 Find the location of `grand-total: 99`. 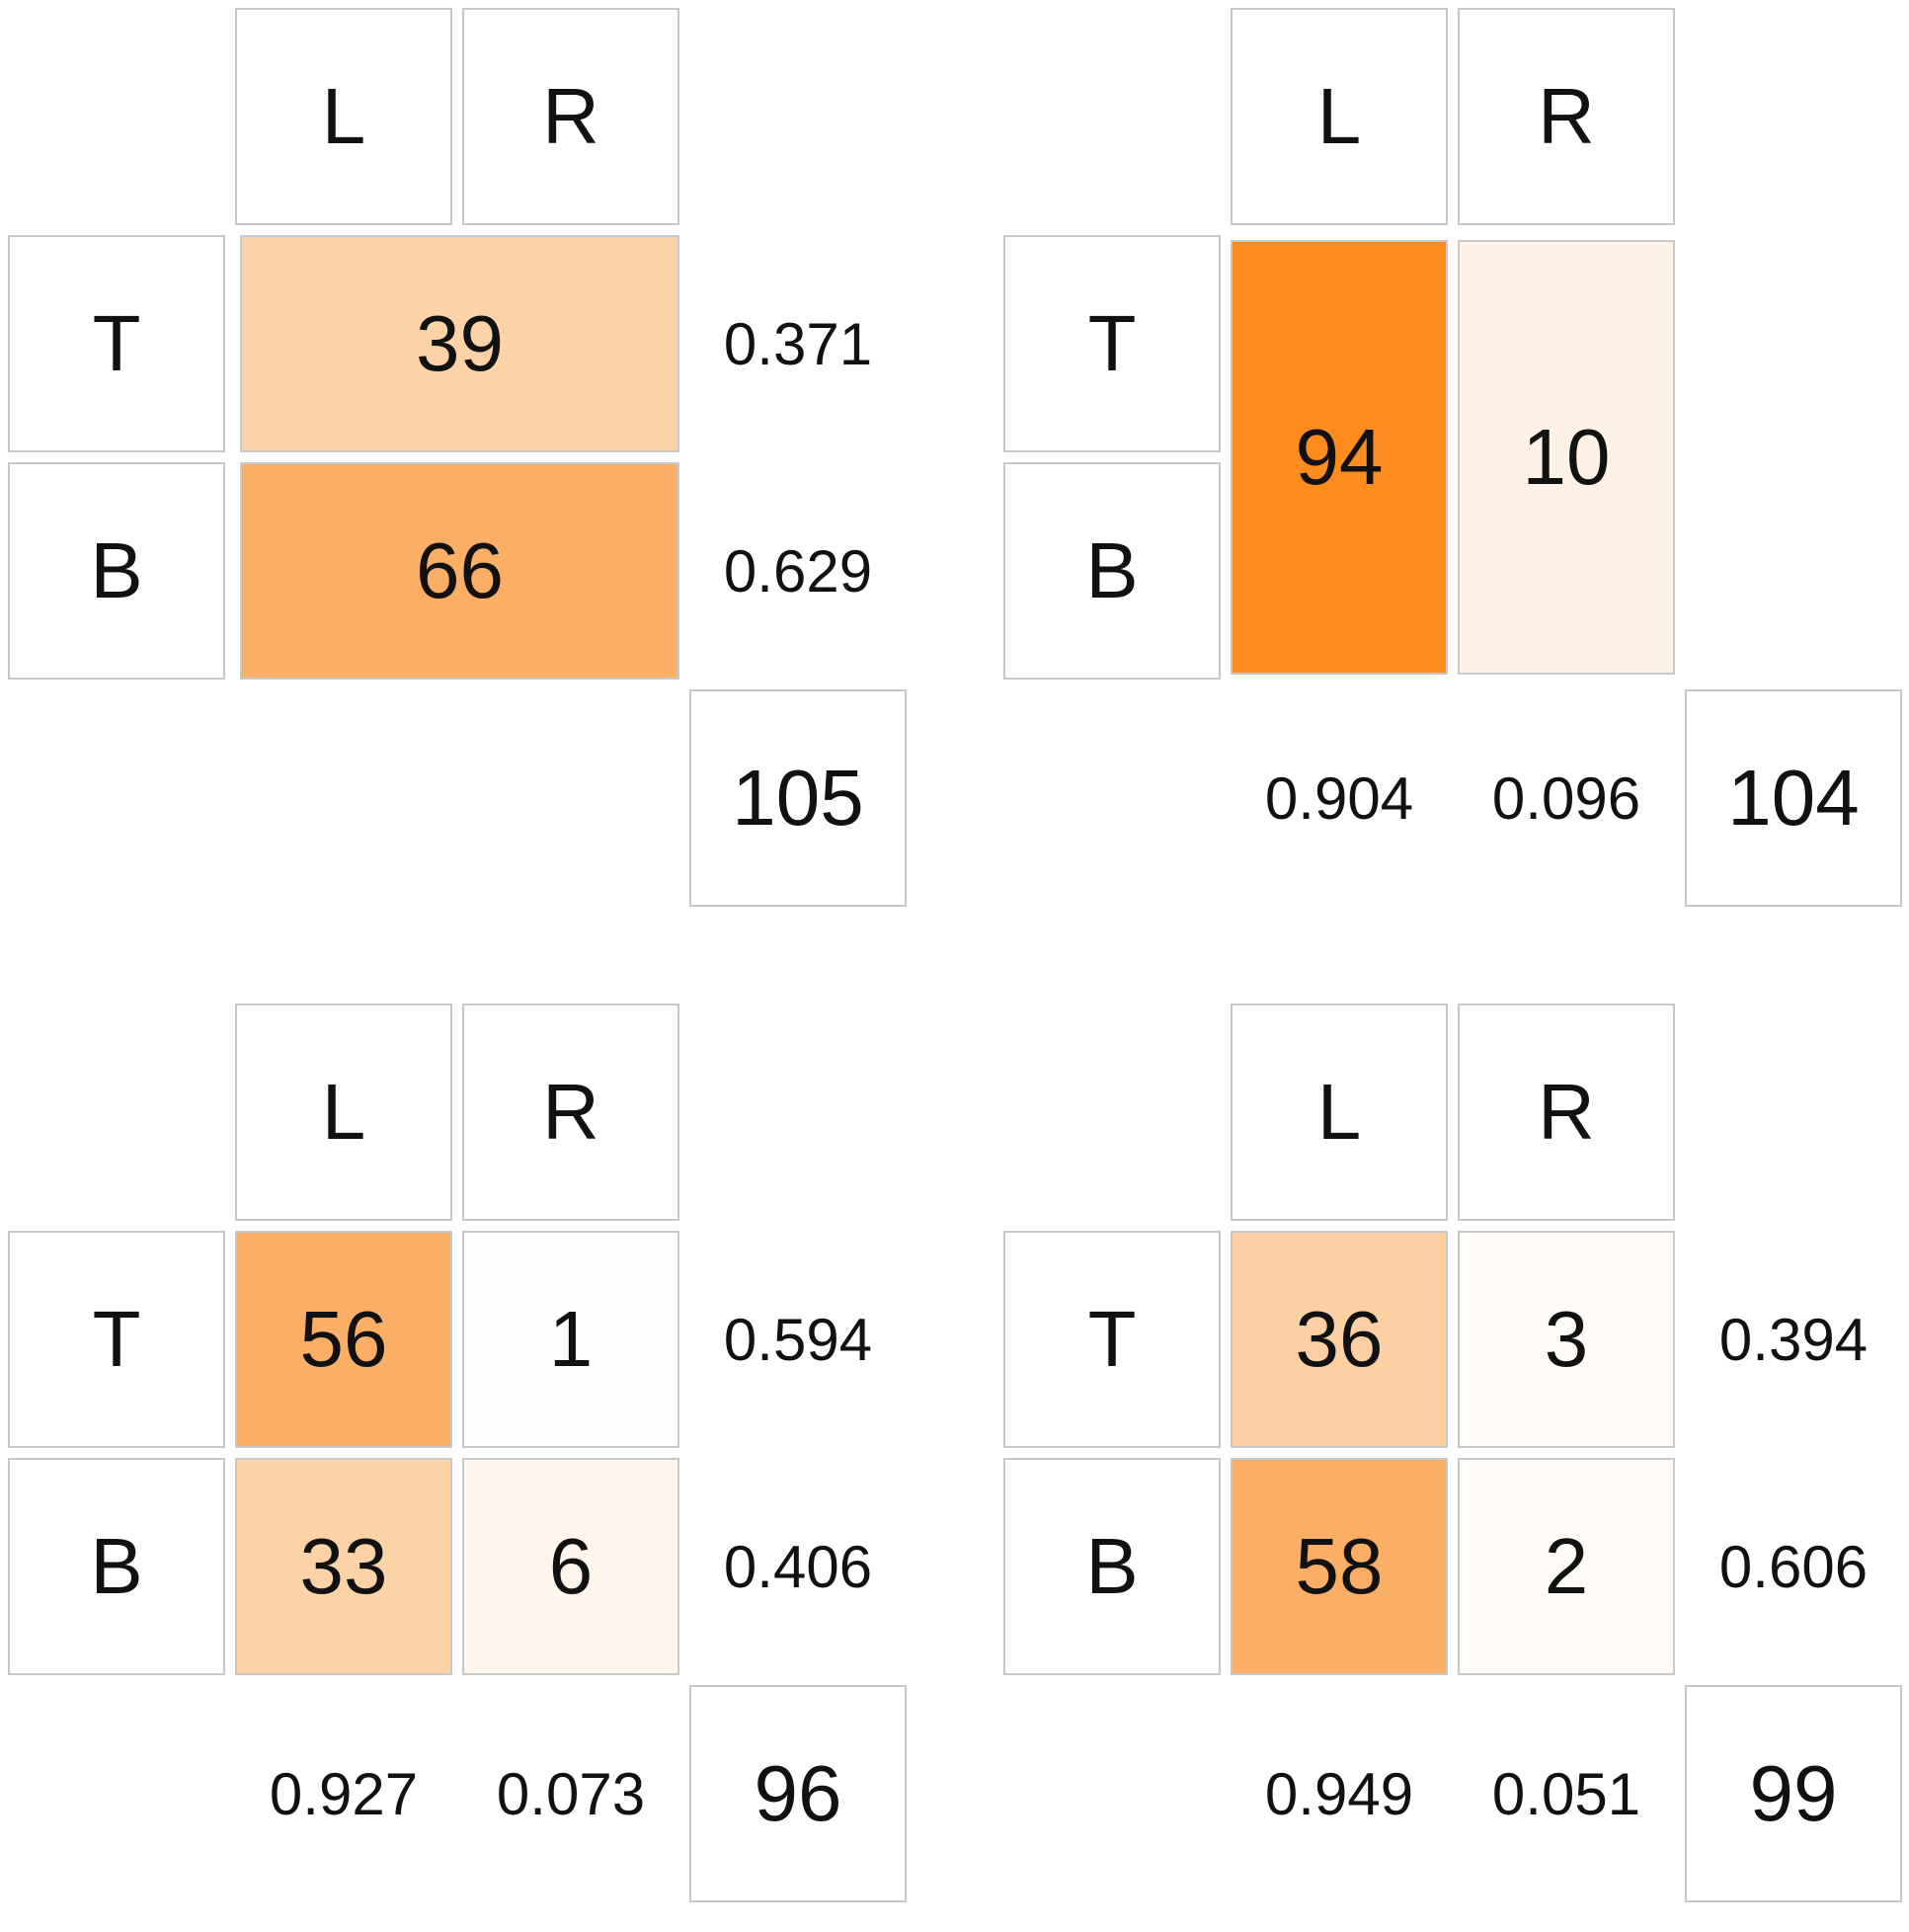

grand-total: 99 is located at coordinates (1793, 1793).